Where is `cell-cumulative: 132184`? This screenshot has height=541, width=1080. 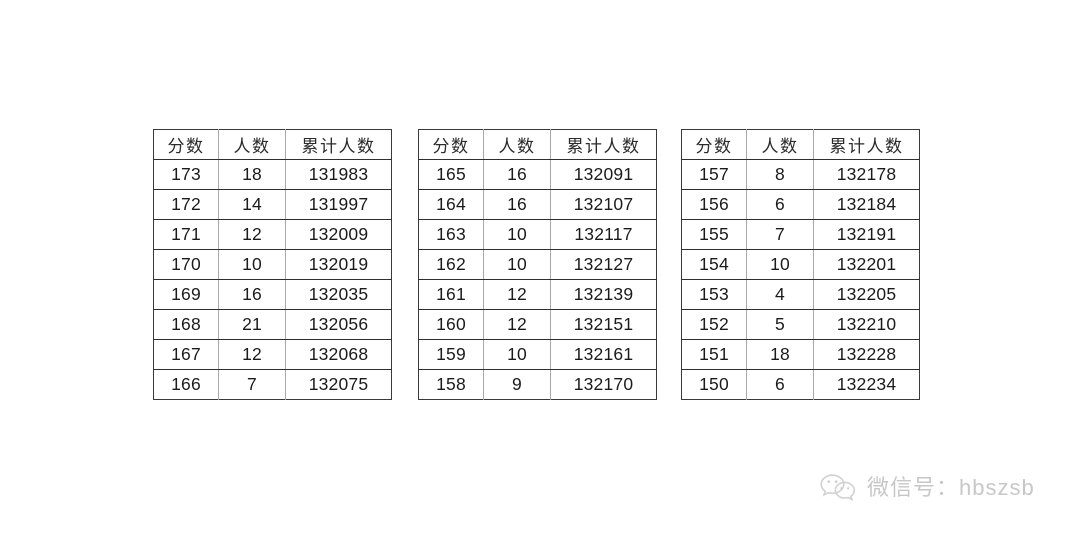
cell-cumulative: 132184 is located at coordinates (866, 204).